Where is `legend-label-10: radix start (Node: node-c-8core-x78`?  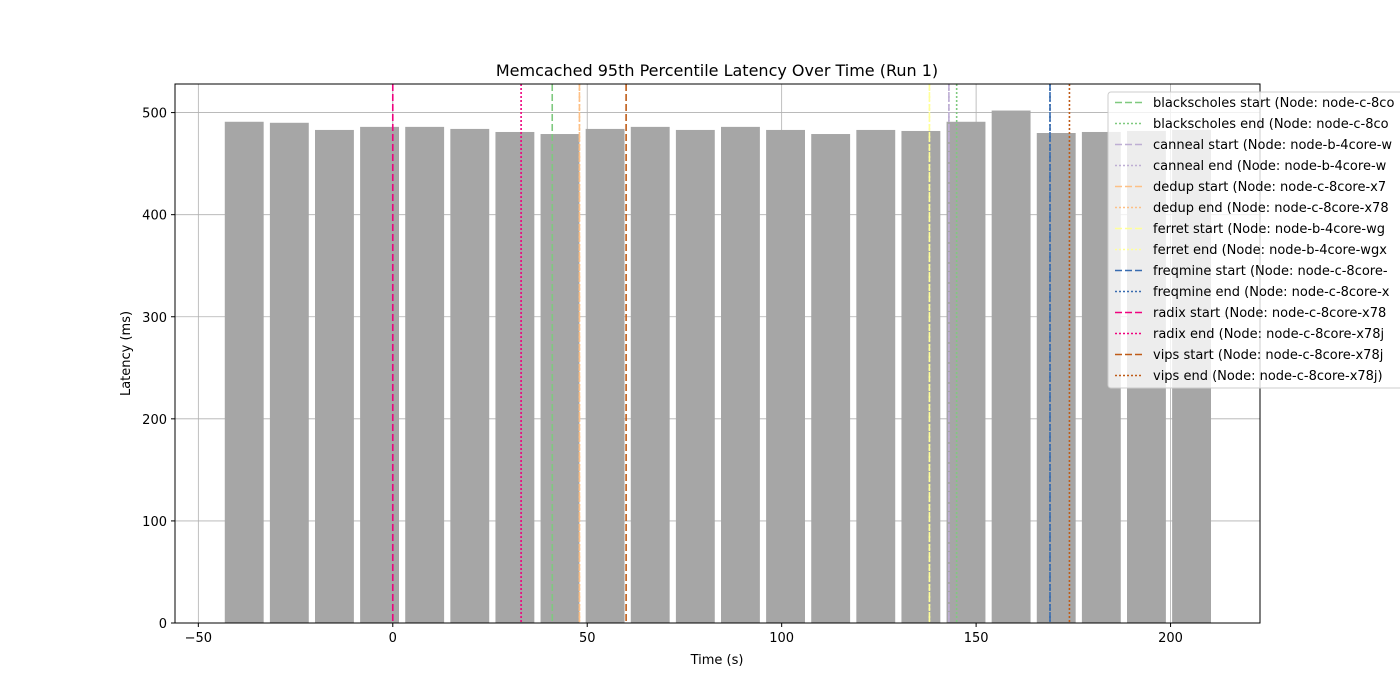 legend-label-10: radix start (Node: node-c-8core-x78 is located at coordinates (1269, 313).